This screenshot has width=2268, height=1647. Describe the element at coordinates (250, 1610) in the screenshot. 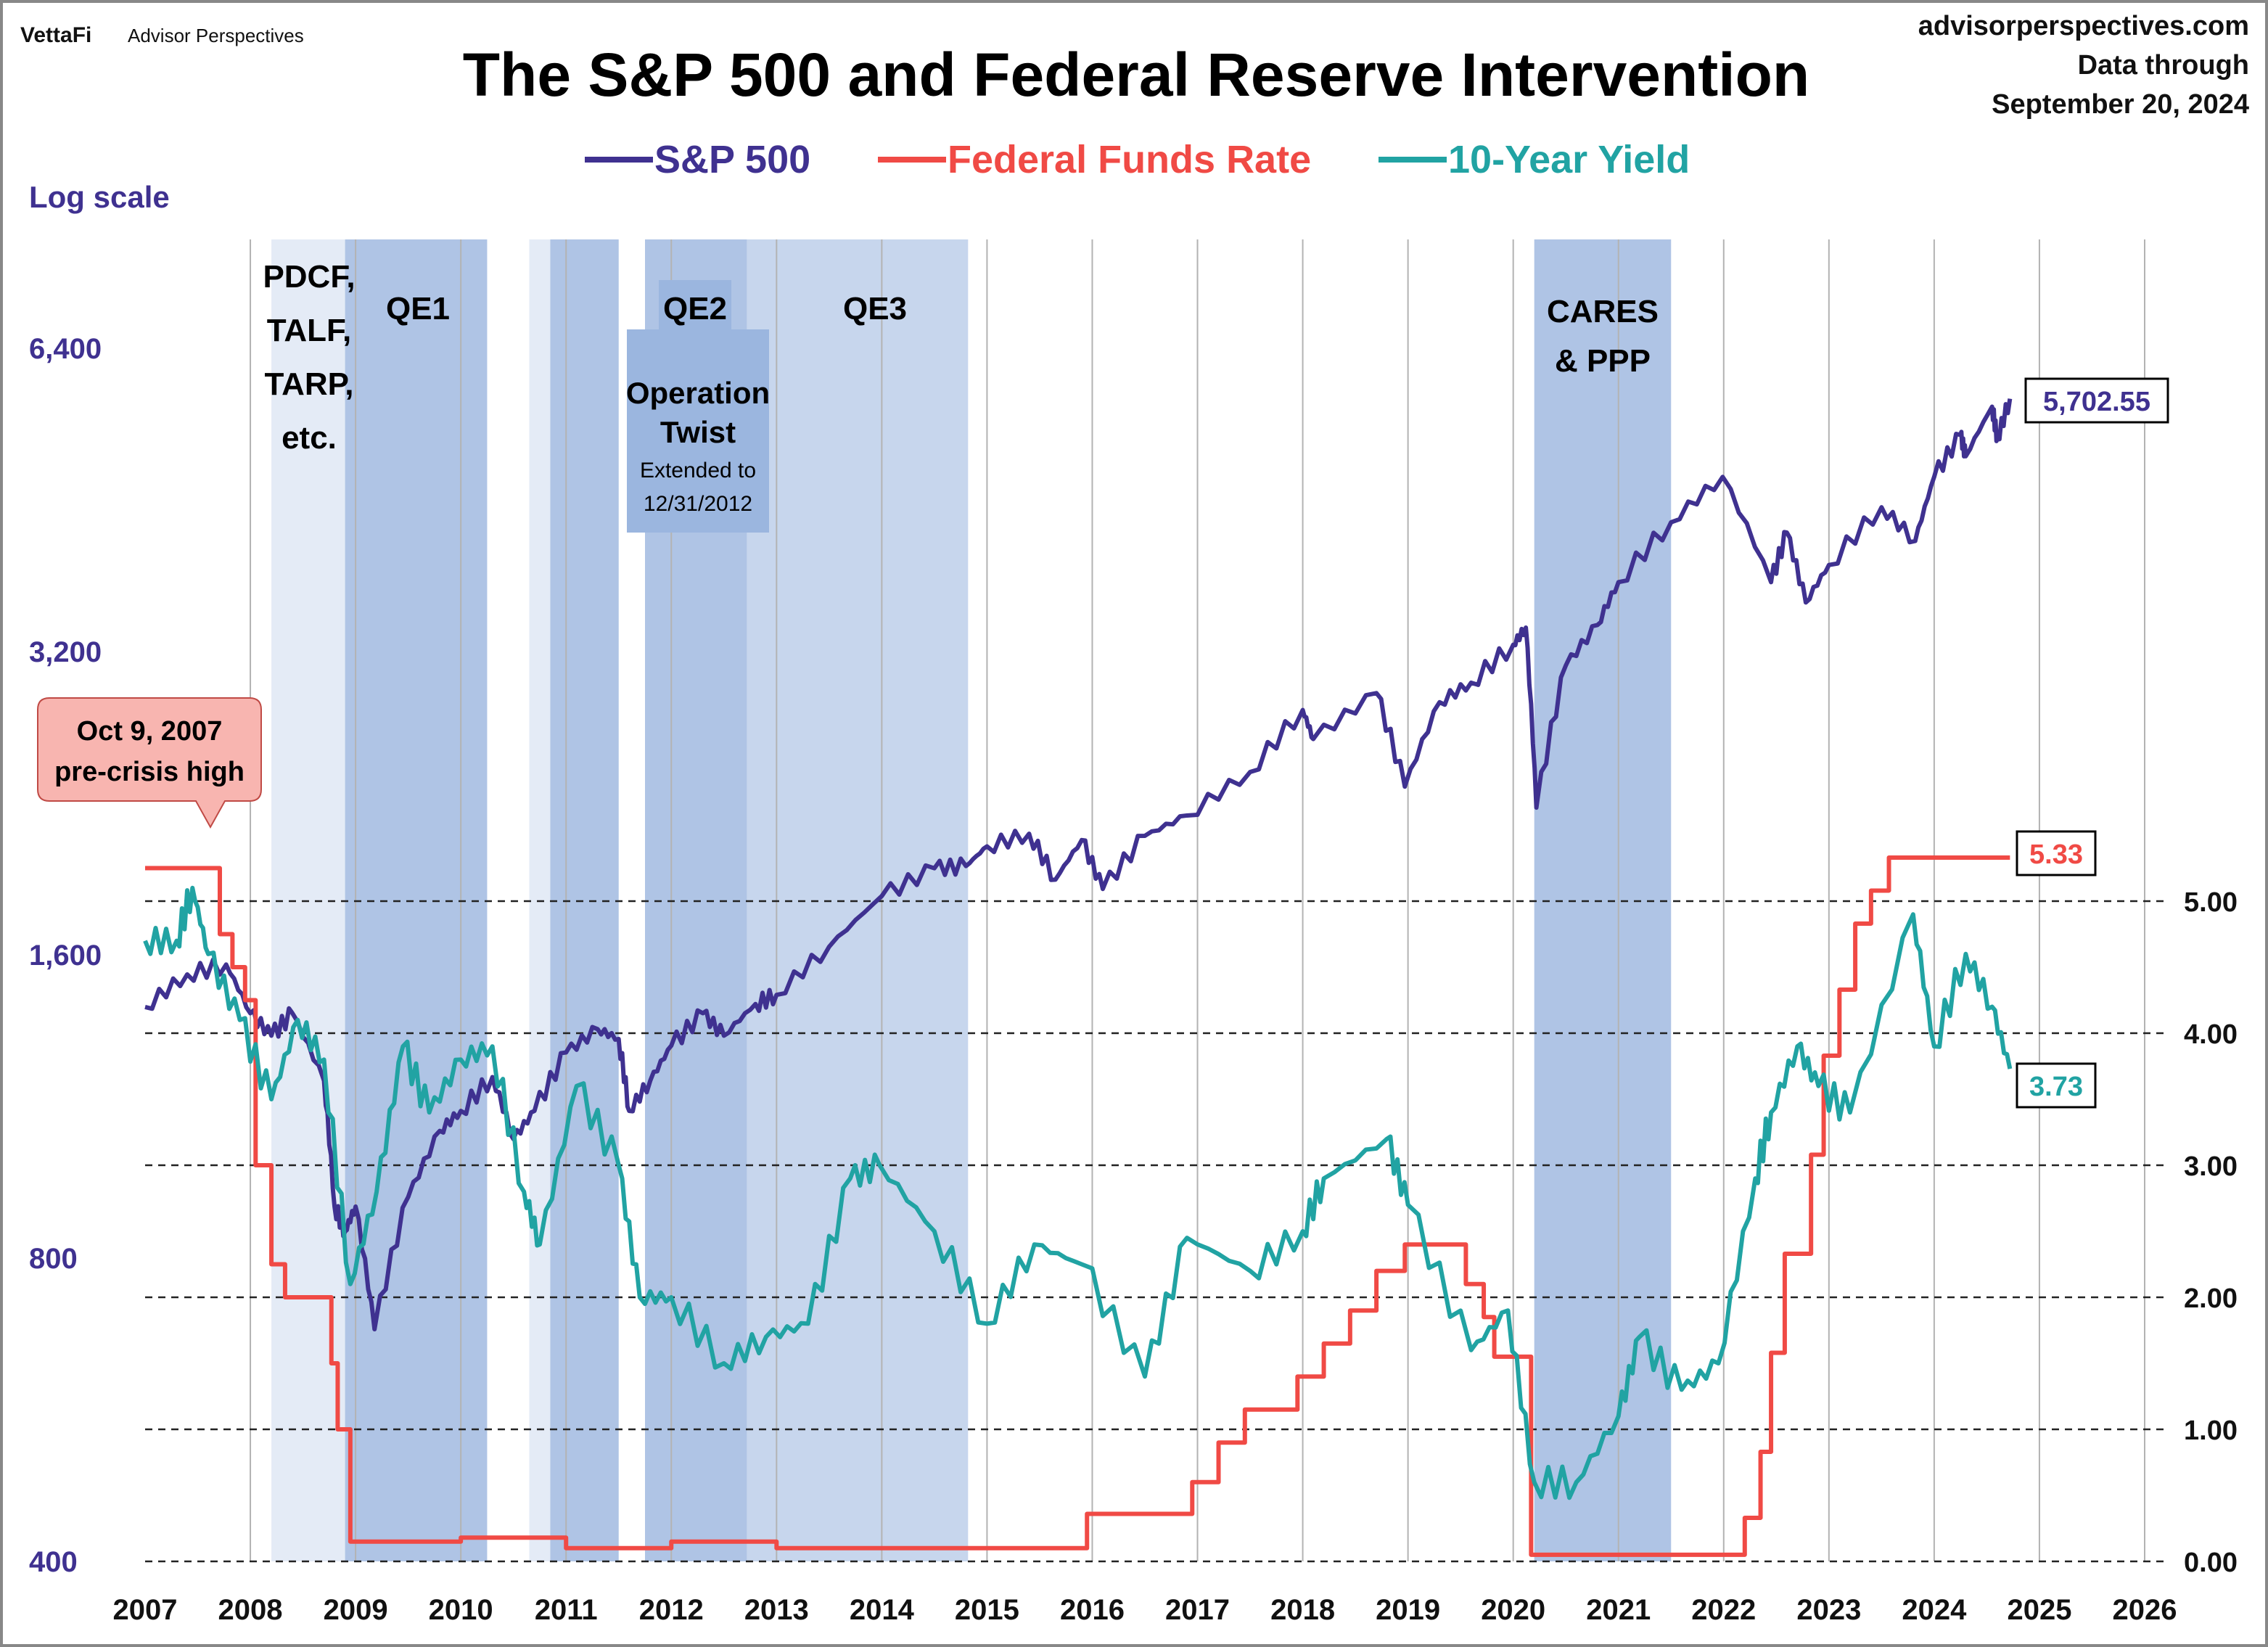

I see `x-tick-label: 2008` at that location.